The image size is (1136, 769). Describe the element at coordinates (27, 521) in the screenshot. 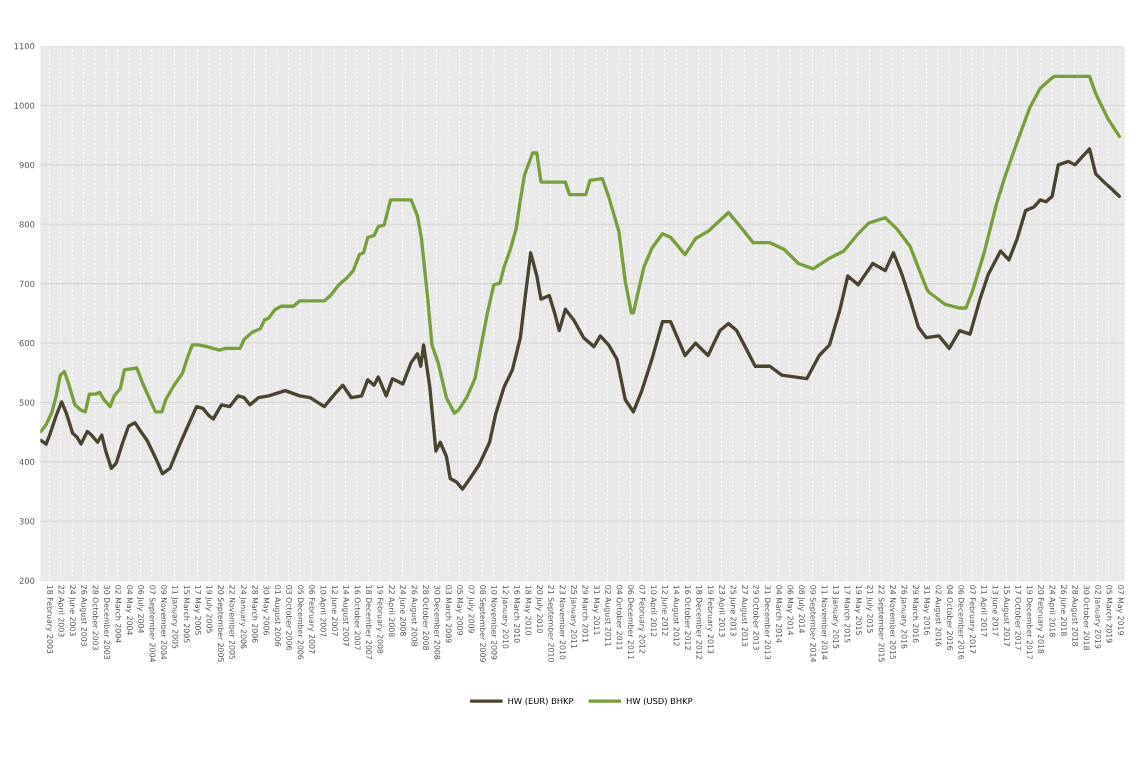

I see `y-tick-label: 300` at that location.